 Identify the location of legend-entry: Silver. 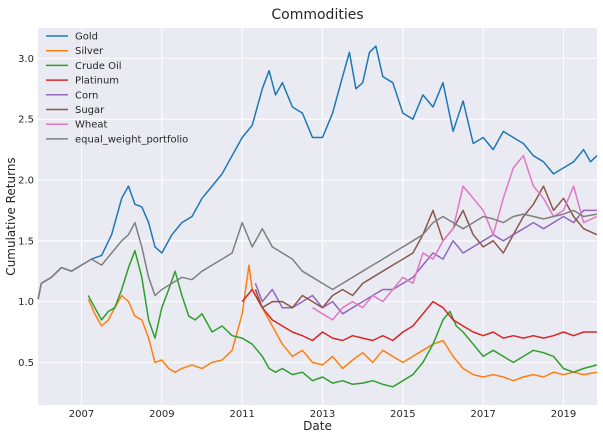
(89, 51).